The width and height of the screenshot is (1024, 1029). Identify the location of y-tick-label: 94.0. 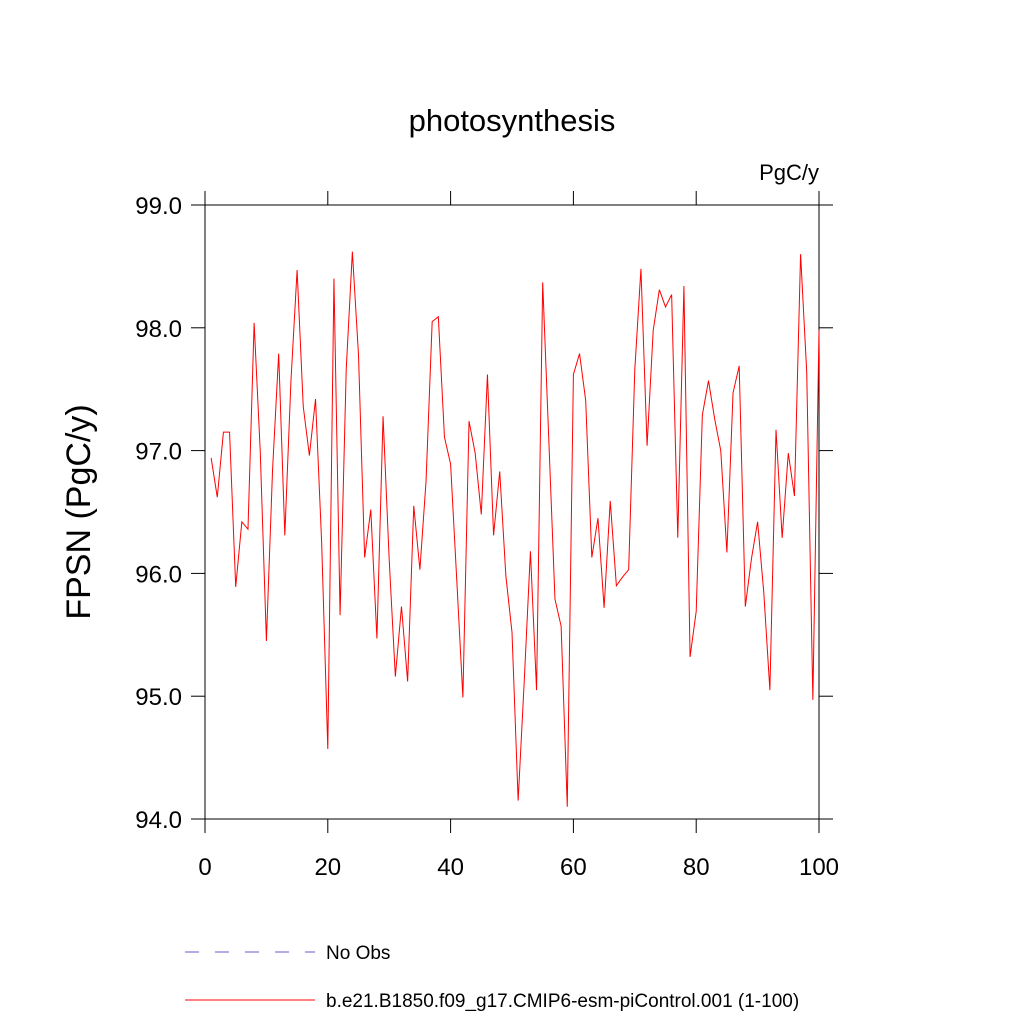
(158, 820).